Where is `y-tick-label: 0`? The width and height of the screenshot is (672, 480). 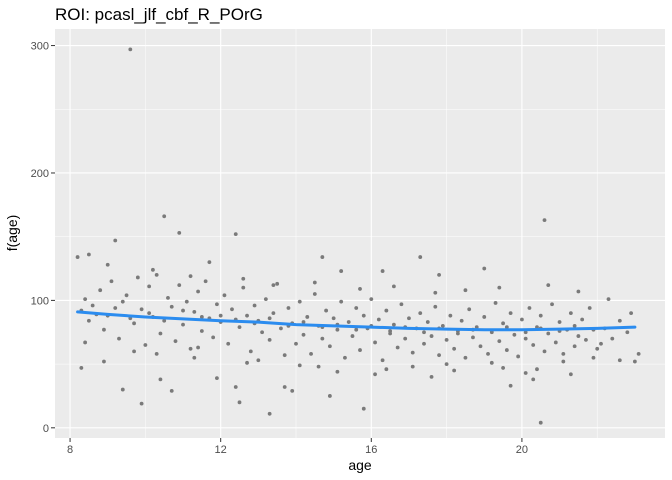
y-tick-label: 0 is located at coordinates (46, 429).